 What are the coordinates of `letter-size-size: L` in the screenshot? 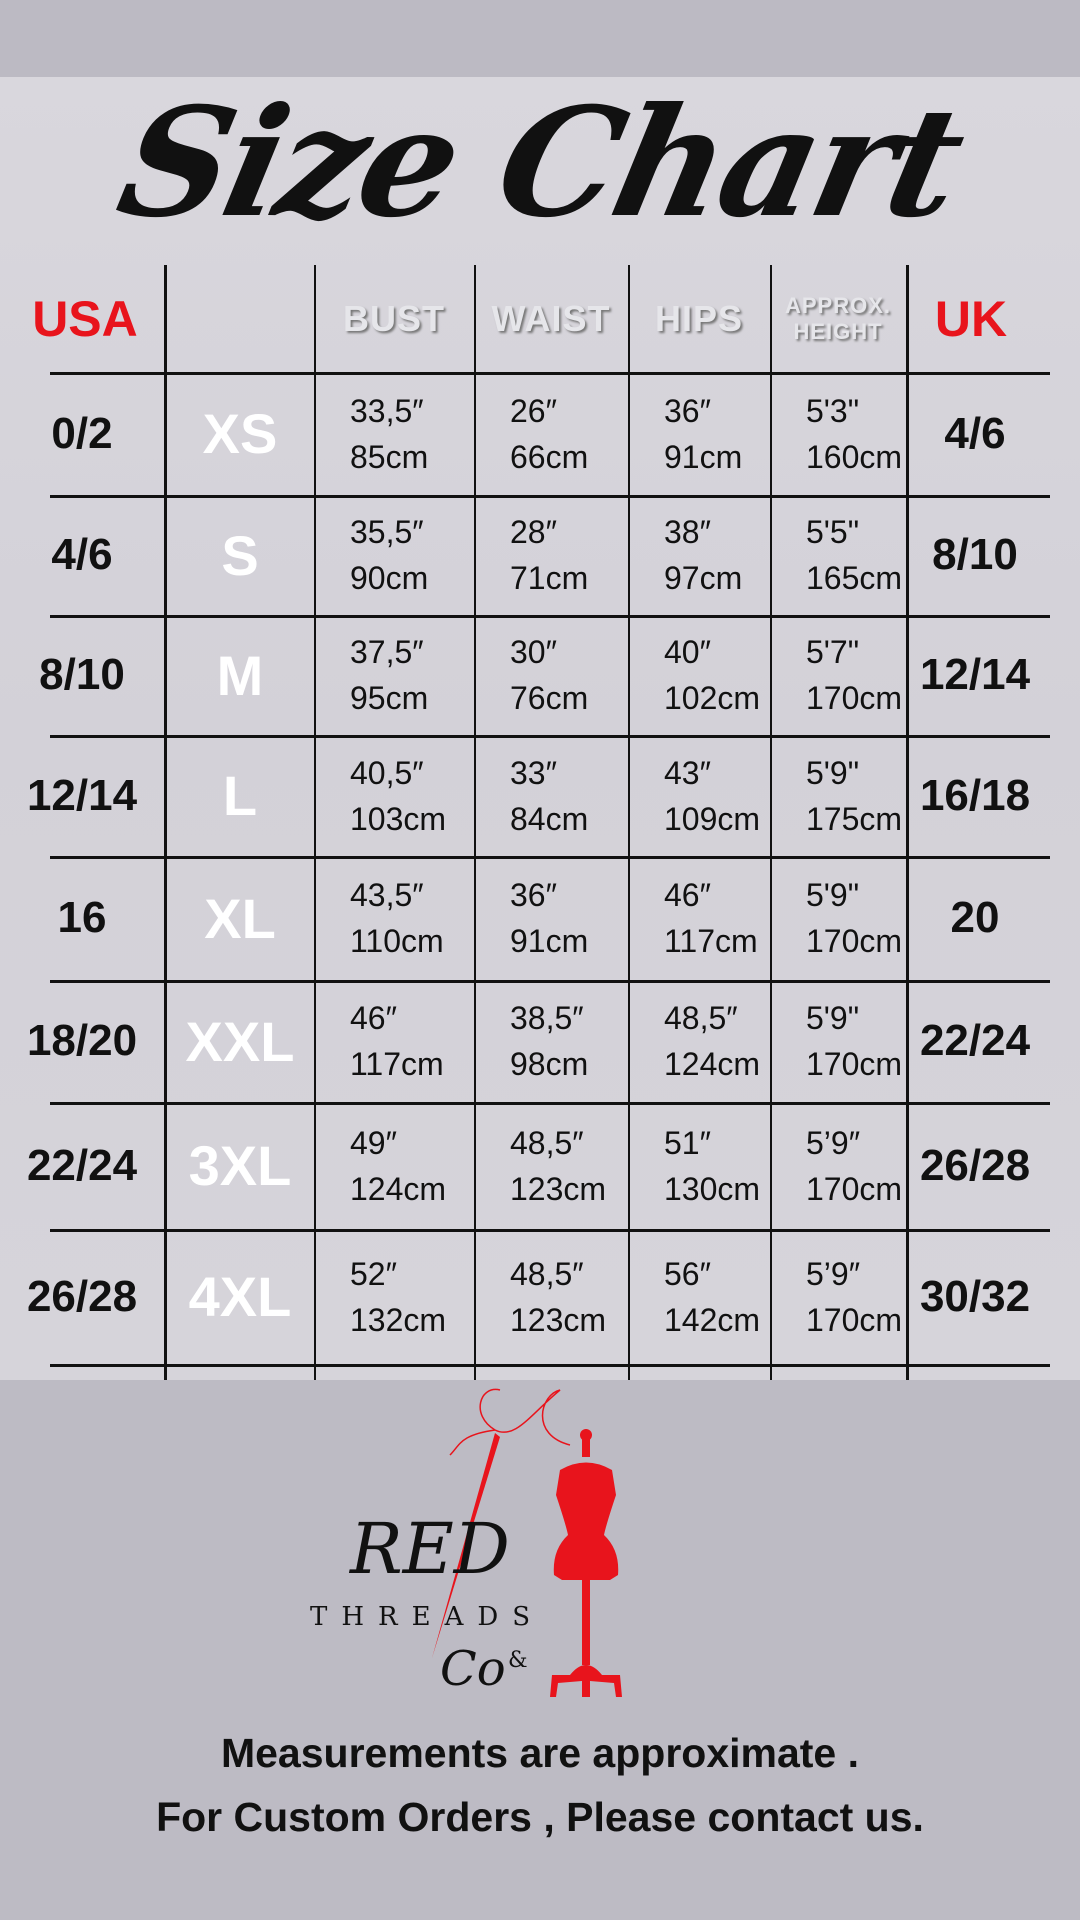 It's located at (240, 795).